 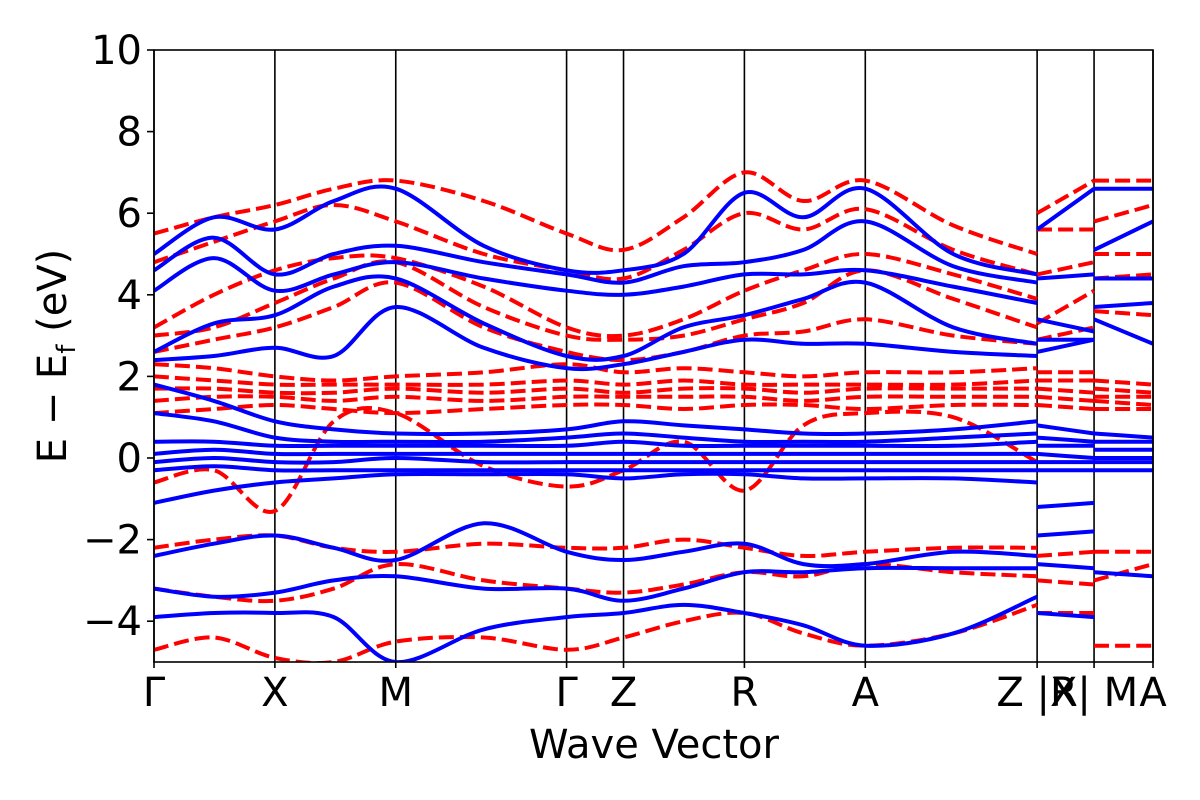 What do you see at coordinates (53, 297) in the screenshot?
I see `y-axis-title-unit: (eV)` at bounding box center [53, 297].